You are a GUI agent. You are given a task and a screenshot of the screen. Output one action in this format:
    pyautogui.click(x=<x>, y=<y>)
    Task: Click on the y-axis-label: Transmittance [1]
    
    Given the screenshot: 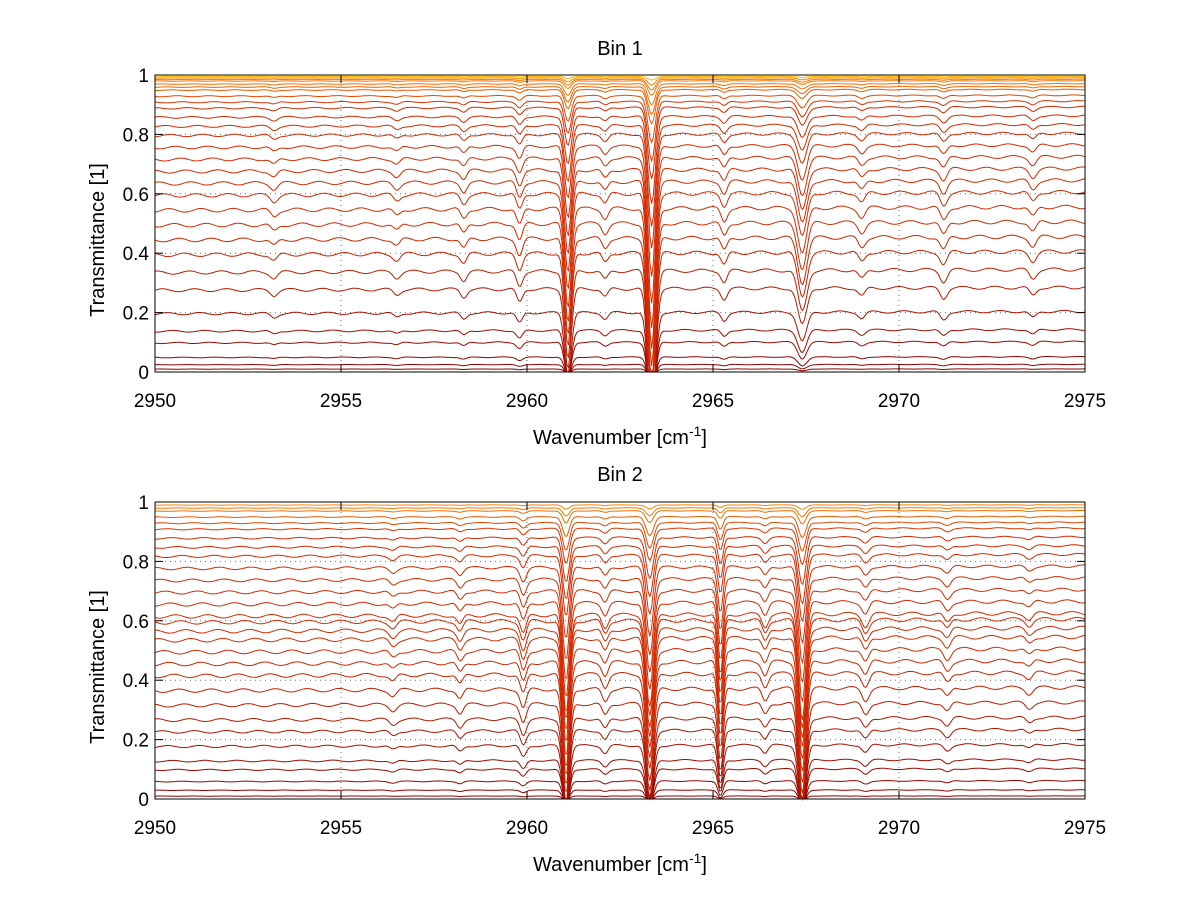 What is the action you would take?
    pyautogui.click(x=98, y=667)
    